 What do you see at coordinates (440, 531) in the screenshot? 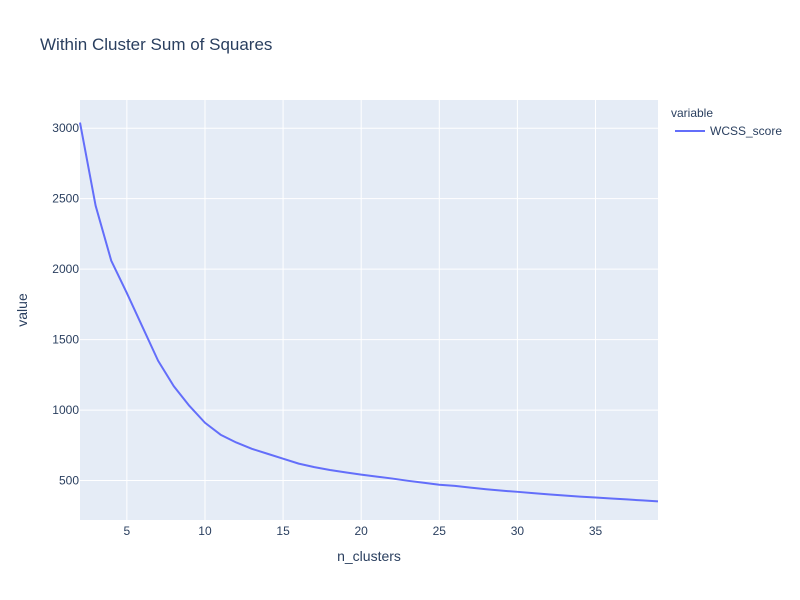
I see `x-tick-label: 25` at bounding box center [440, 531].